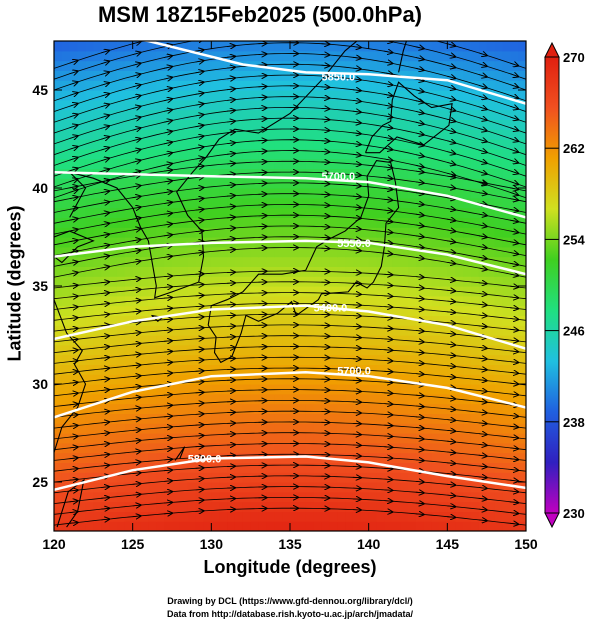 Image resolution: width=599 pixels, height=625 pixels. I want to click on coastline-segment, so click(70, 503).